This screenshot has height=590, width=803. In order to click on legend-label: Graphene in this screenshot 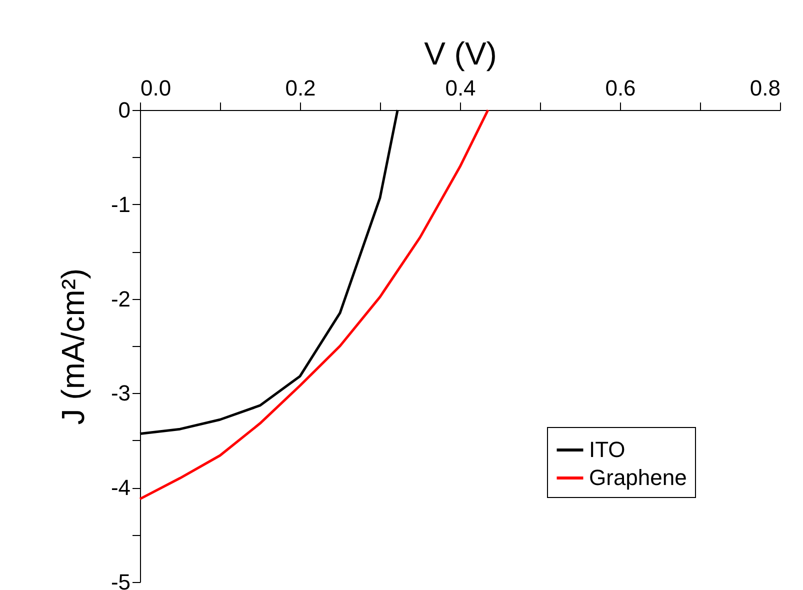, I will do `click(638, 477)`.